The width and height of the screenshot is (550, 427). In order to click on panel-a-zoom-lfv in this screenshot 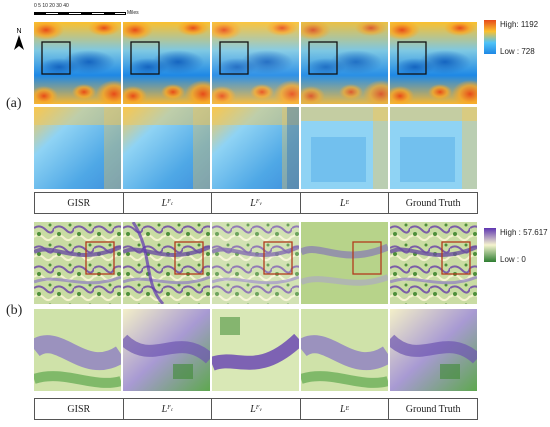, I will do `click(255, 148)`.